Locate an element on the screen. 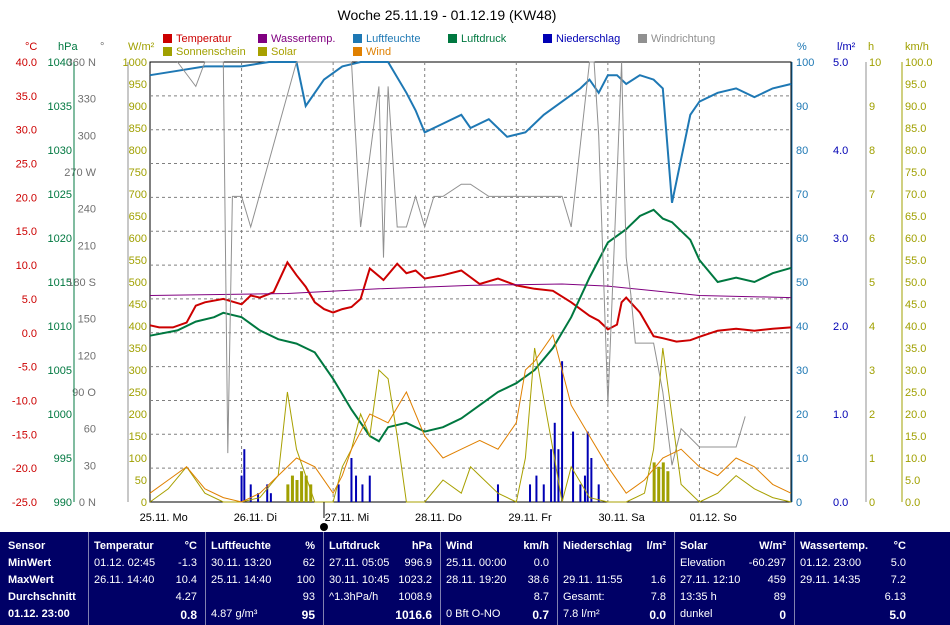  axis-tick-wind: 80.0 is located at coordinates (915, 151).